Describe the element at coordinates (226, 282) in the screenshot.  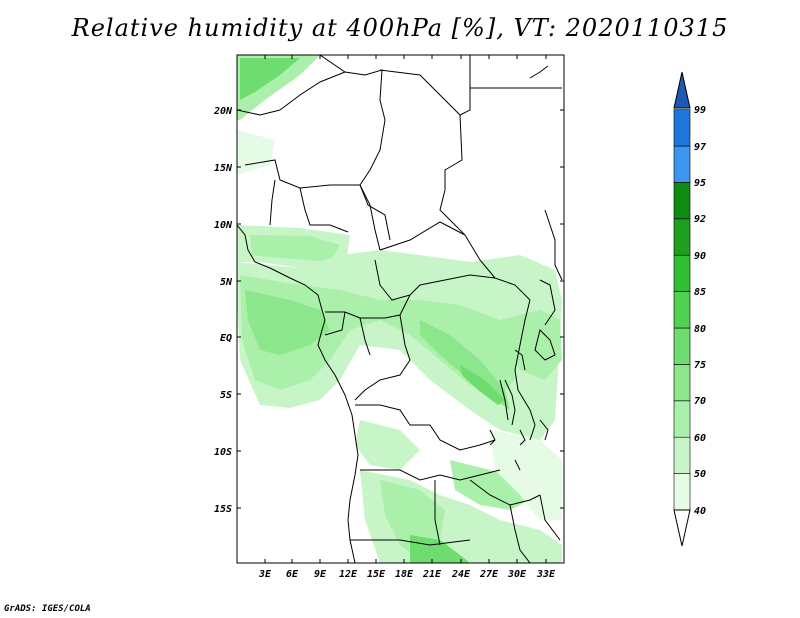
I see `lat-label-5n: 5N` at that location.